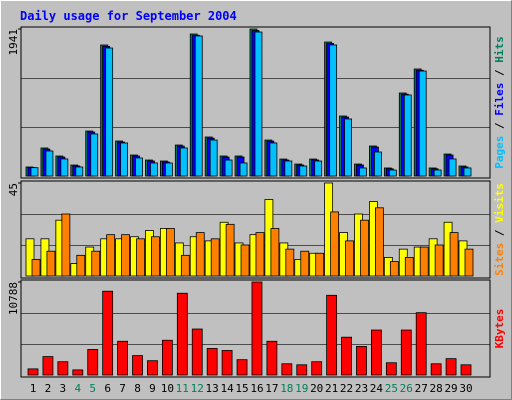 This screenshot has width=512, height=400. I want to click on x-tick-label: 10, so click(167, 388).